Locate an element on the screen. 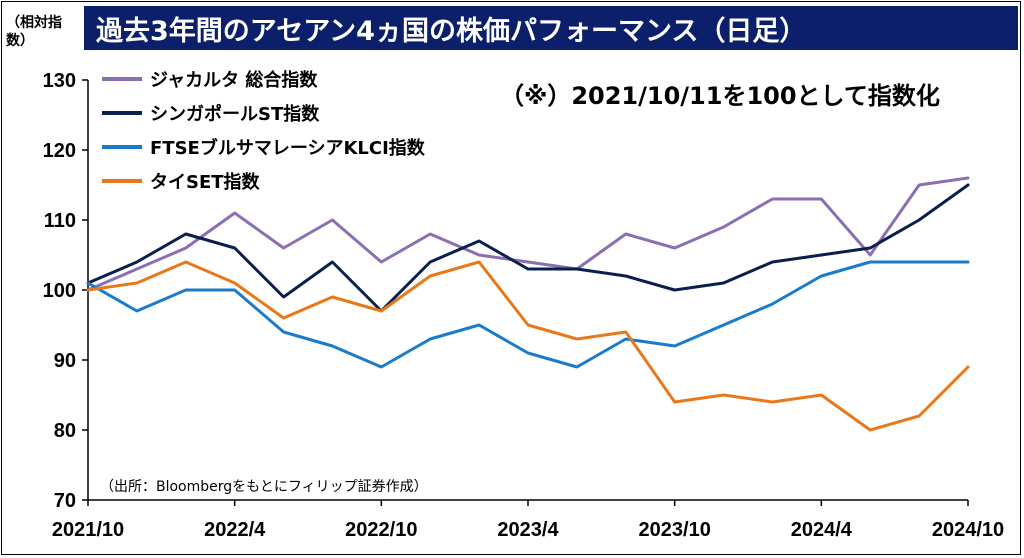 The width and height of the screenshot is (1024, 558). legend-swatch-singapore is located at coordinates (122, 113).